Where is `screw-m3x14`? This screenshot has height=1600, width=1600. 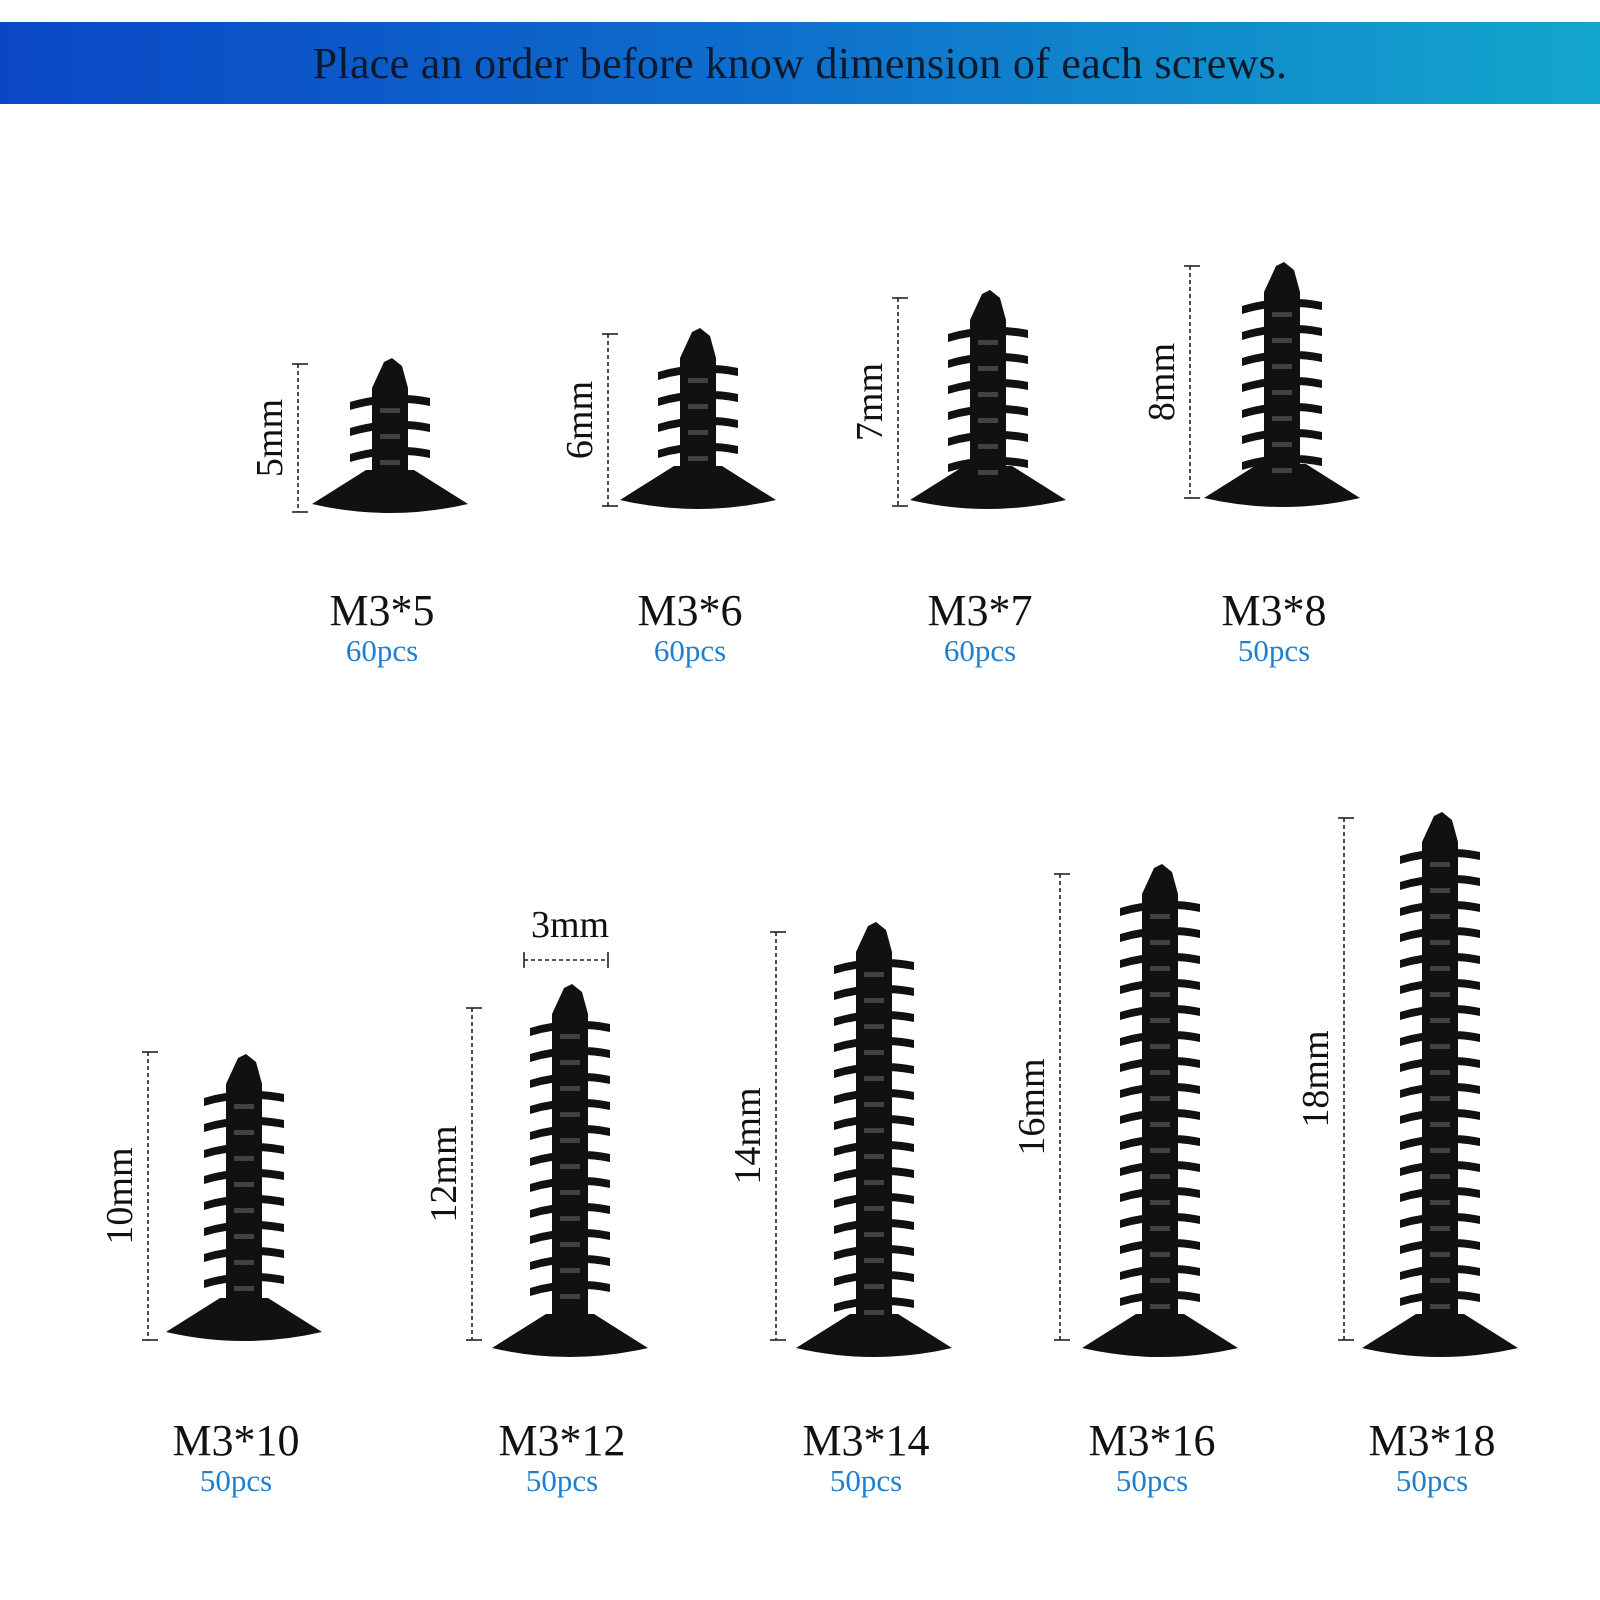
screw-m3x14 is located at coordinates (874, 1139).